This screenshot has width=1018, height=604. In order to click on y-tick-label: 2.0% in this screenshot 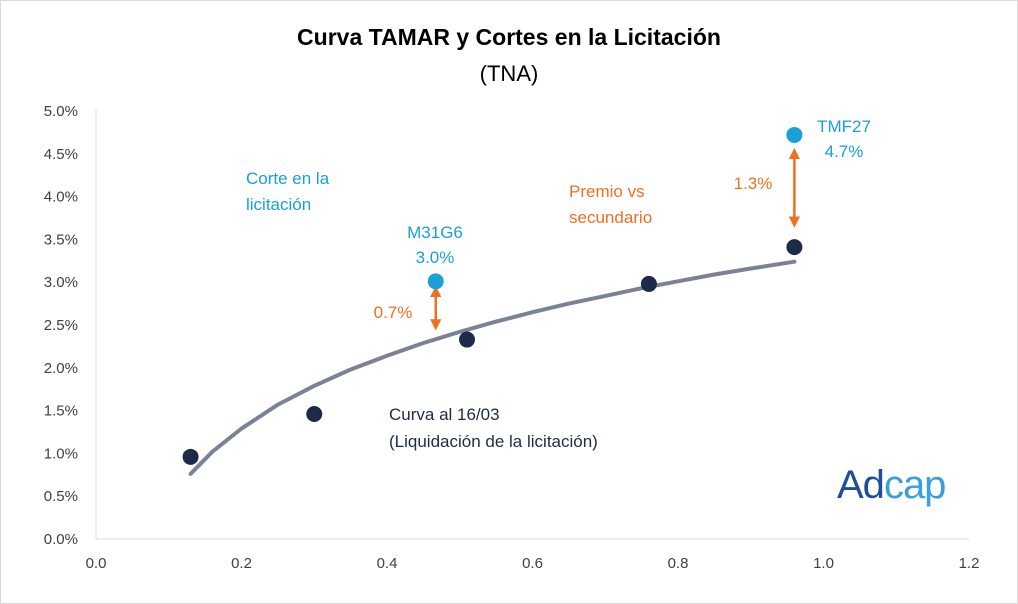, I will do `click(61, 368)`.